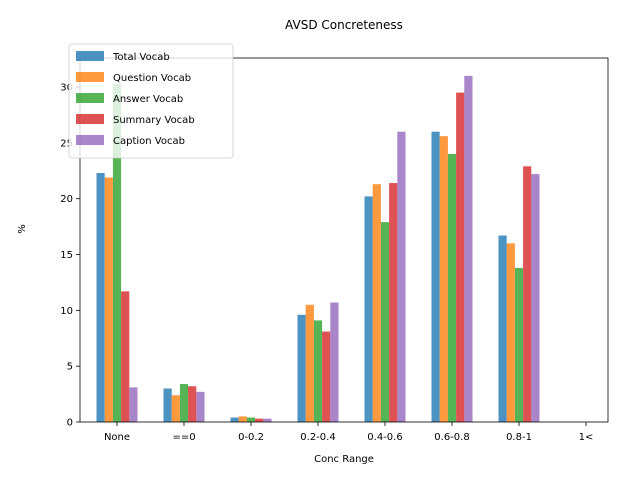 The image size is (640, 480). I want to click on x-tick-label: 0-0.2, so click(251, 437).